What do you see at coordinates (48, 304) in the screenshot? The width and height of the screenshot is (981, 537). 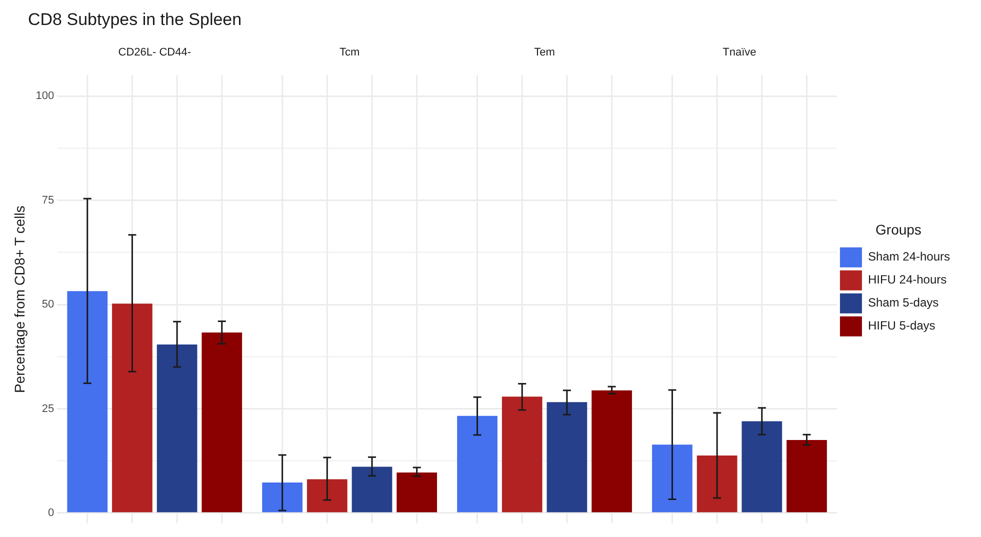 I see `y-tick-label: 50` at bounding box center [48, 304].